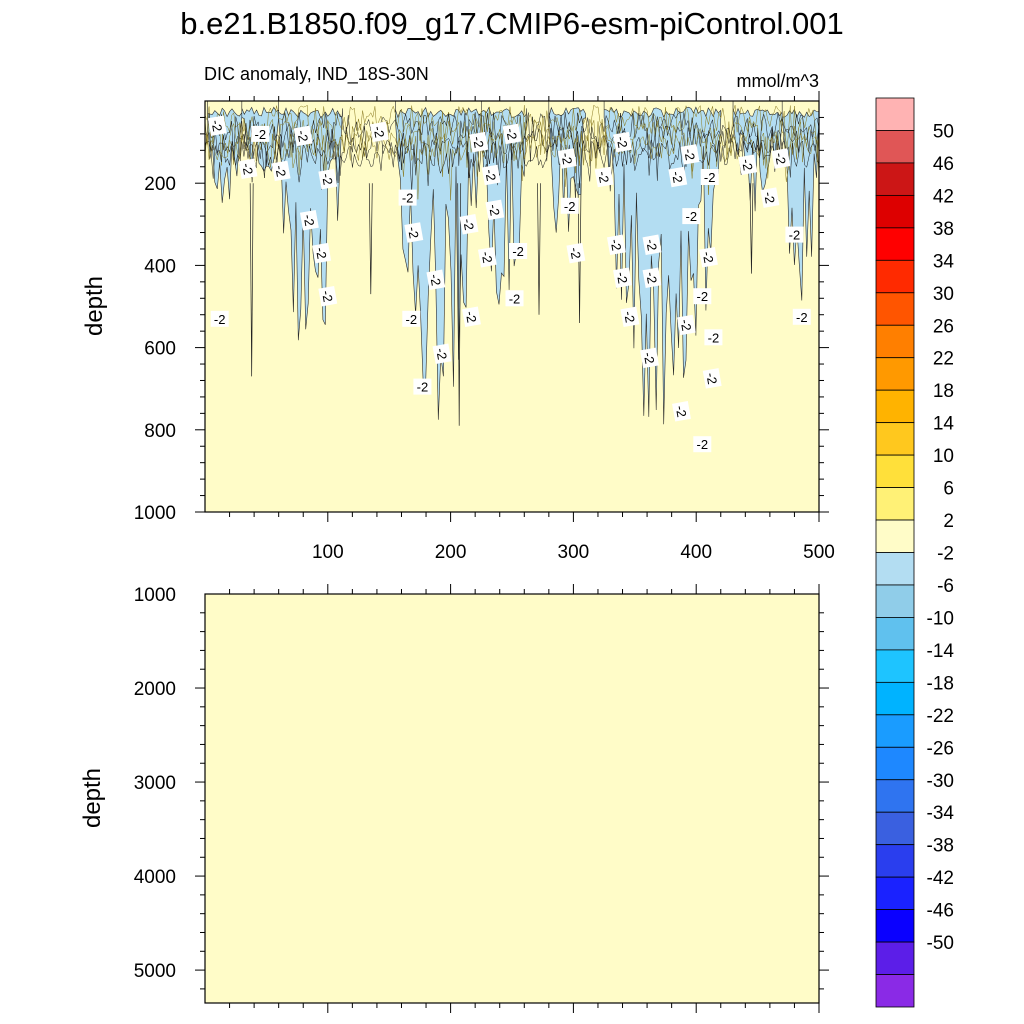 This screenshot has height=1024, width=1024. What do you see at coordinates (574, 552) in the screenshot?
I see `x-tick-label: 300` at bounding box center [574, 552].